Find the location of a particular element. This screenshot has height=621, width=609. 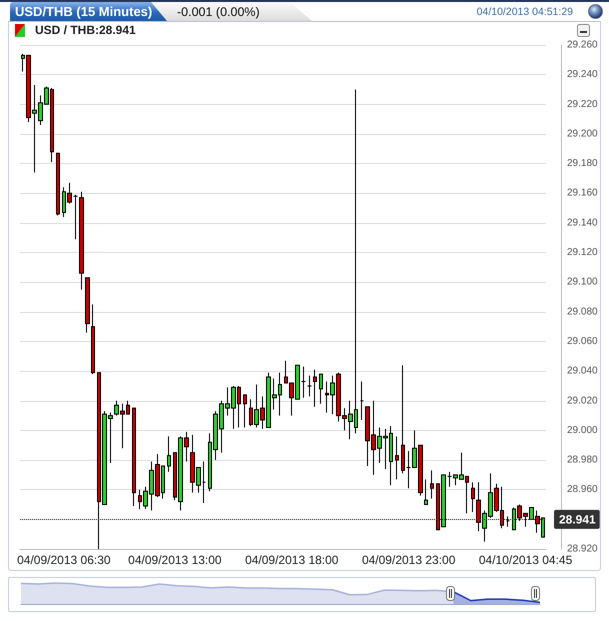

x-tick-label: 04/09/2013 13:00 is located at coordinates (175, 560).